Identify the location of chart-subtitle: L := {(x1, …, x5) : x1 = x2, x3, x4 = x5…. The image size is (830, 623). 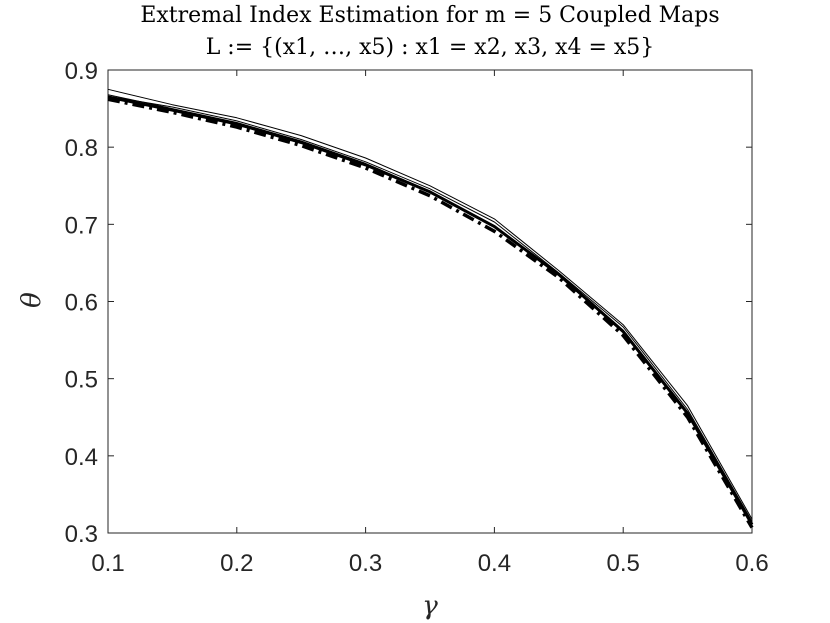
(430, 47).